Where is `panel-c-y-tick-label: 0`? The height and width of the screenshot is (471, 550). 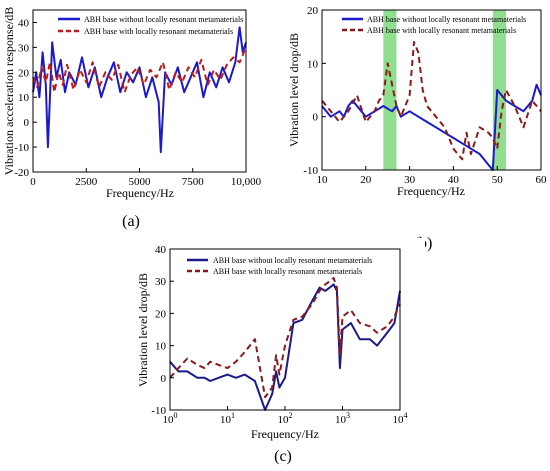 panel-c-y-tick-label: 0 is located at coordinates (164, 379).